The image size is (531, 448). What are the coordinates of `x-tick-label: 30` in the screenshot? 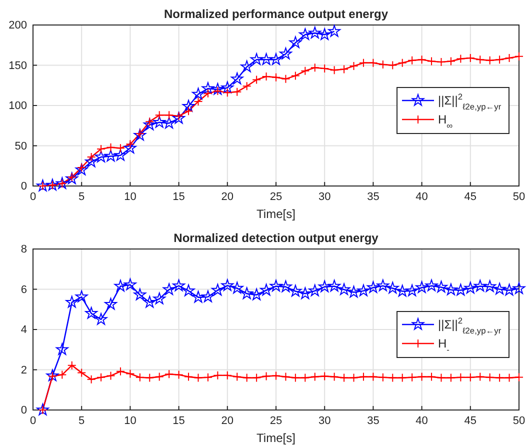 It's located at (324, 420).